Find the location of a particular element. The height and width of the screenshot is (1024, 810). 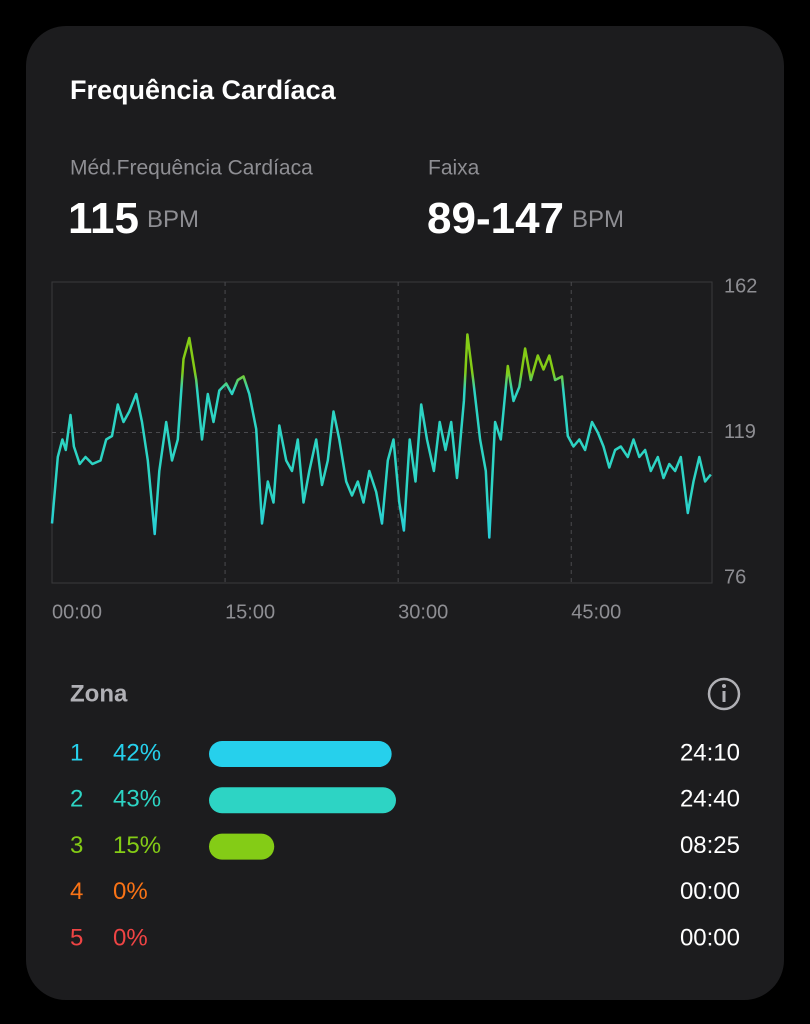

stat-label: Faixa is located at coordinates (454, 168).